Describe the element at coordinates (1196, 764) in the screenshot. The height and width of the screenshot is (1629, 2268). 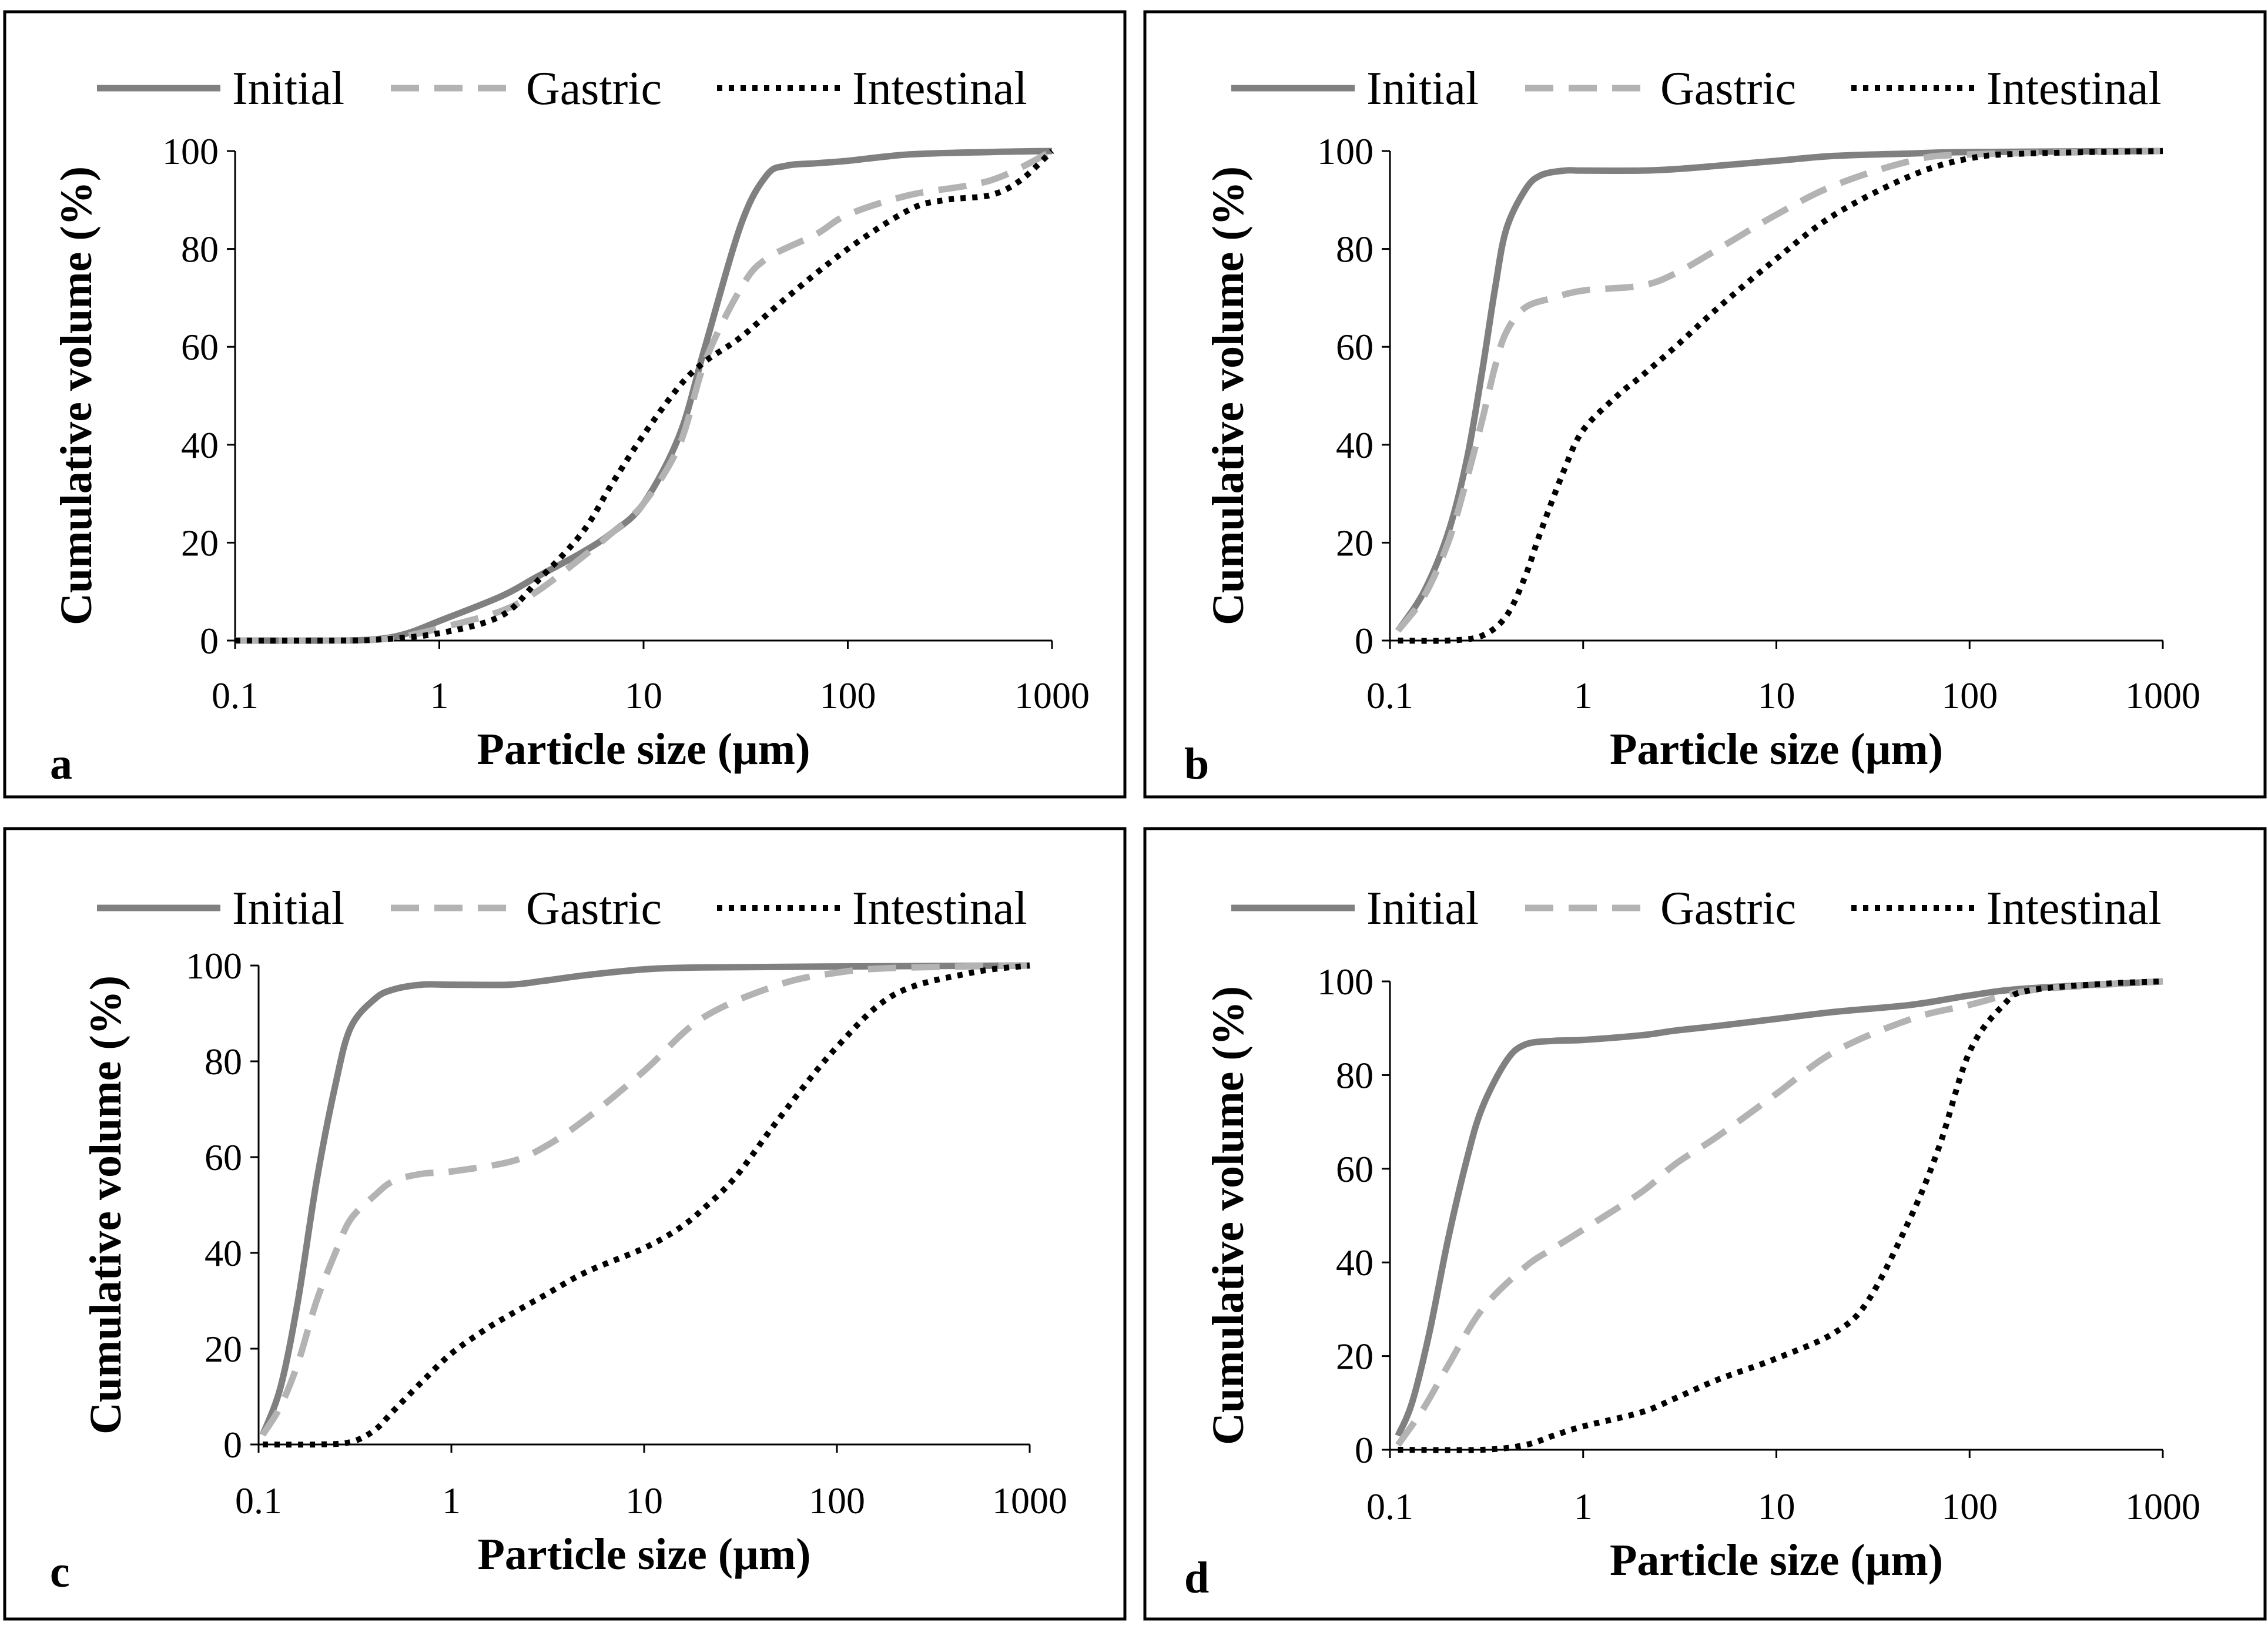
I see `panel-letter: b` at that location.